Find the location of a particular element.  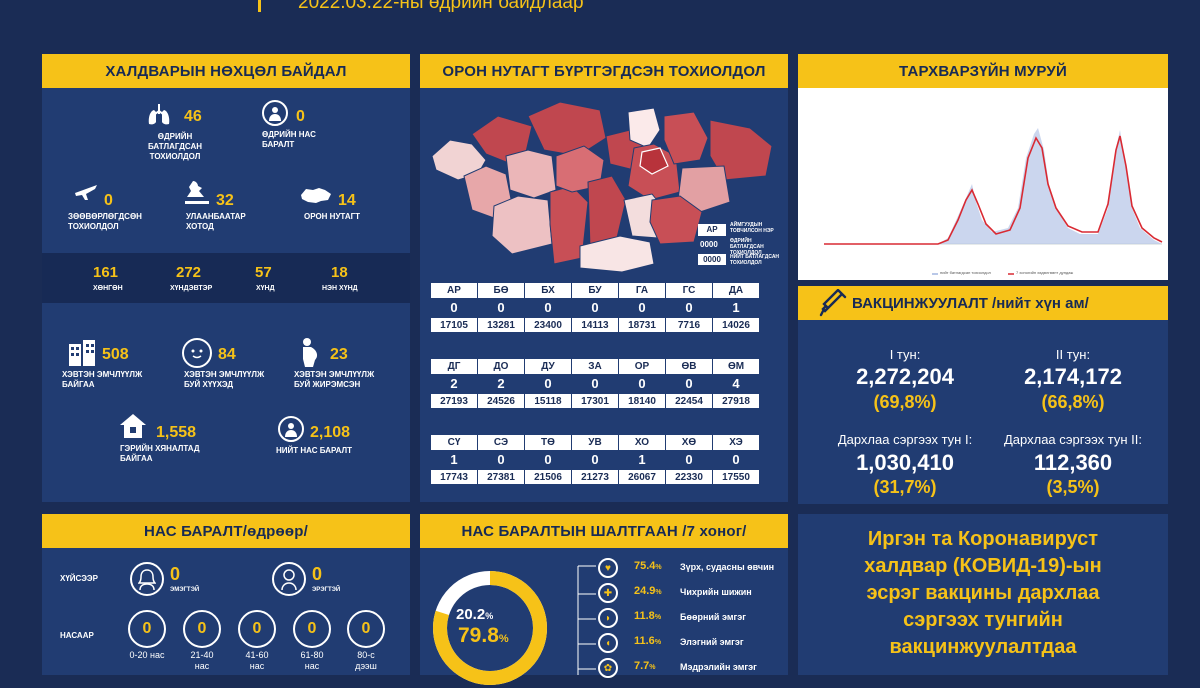

legend-daily-num: 0000 is located at coordinates (709, 244).